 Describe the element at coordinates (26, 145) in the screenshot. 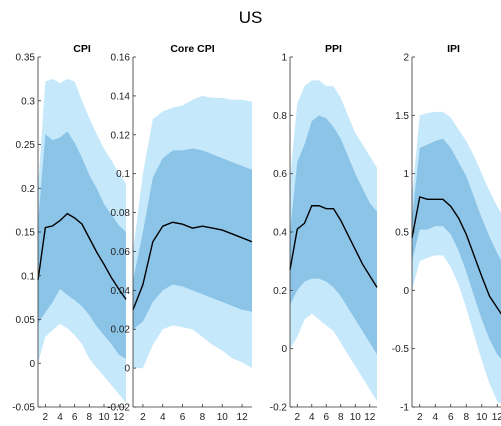

I see `y-tick-label: 0.25` at that location.